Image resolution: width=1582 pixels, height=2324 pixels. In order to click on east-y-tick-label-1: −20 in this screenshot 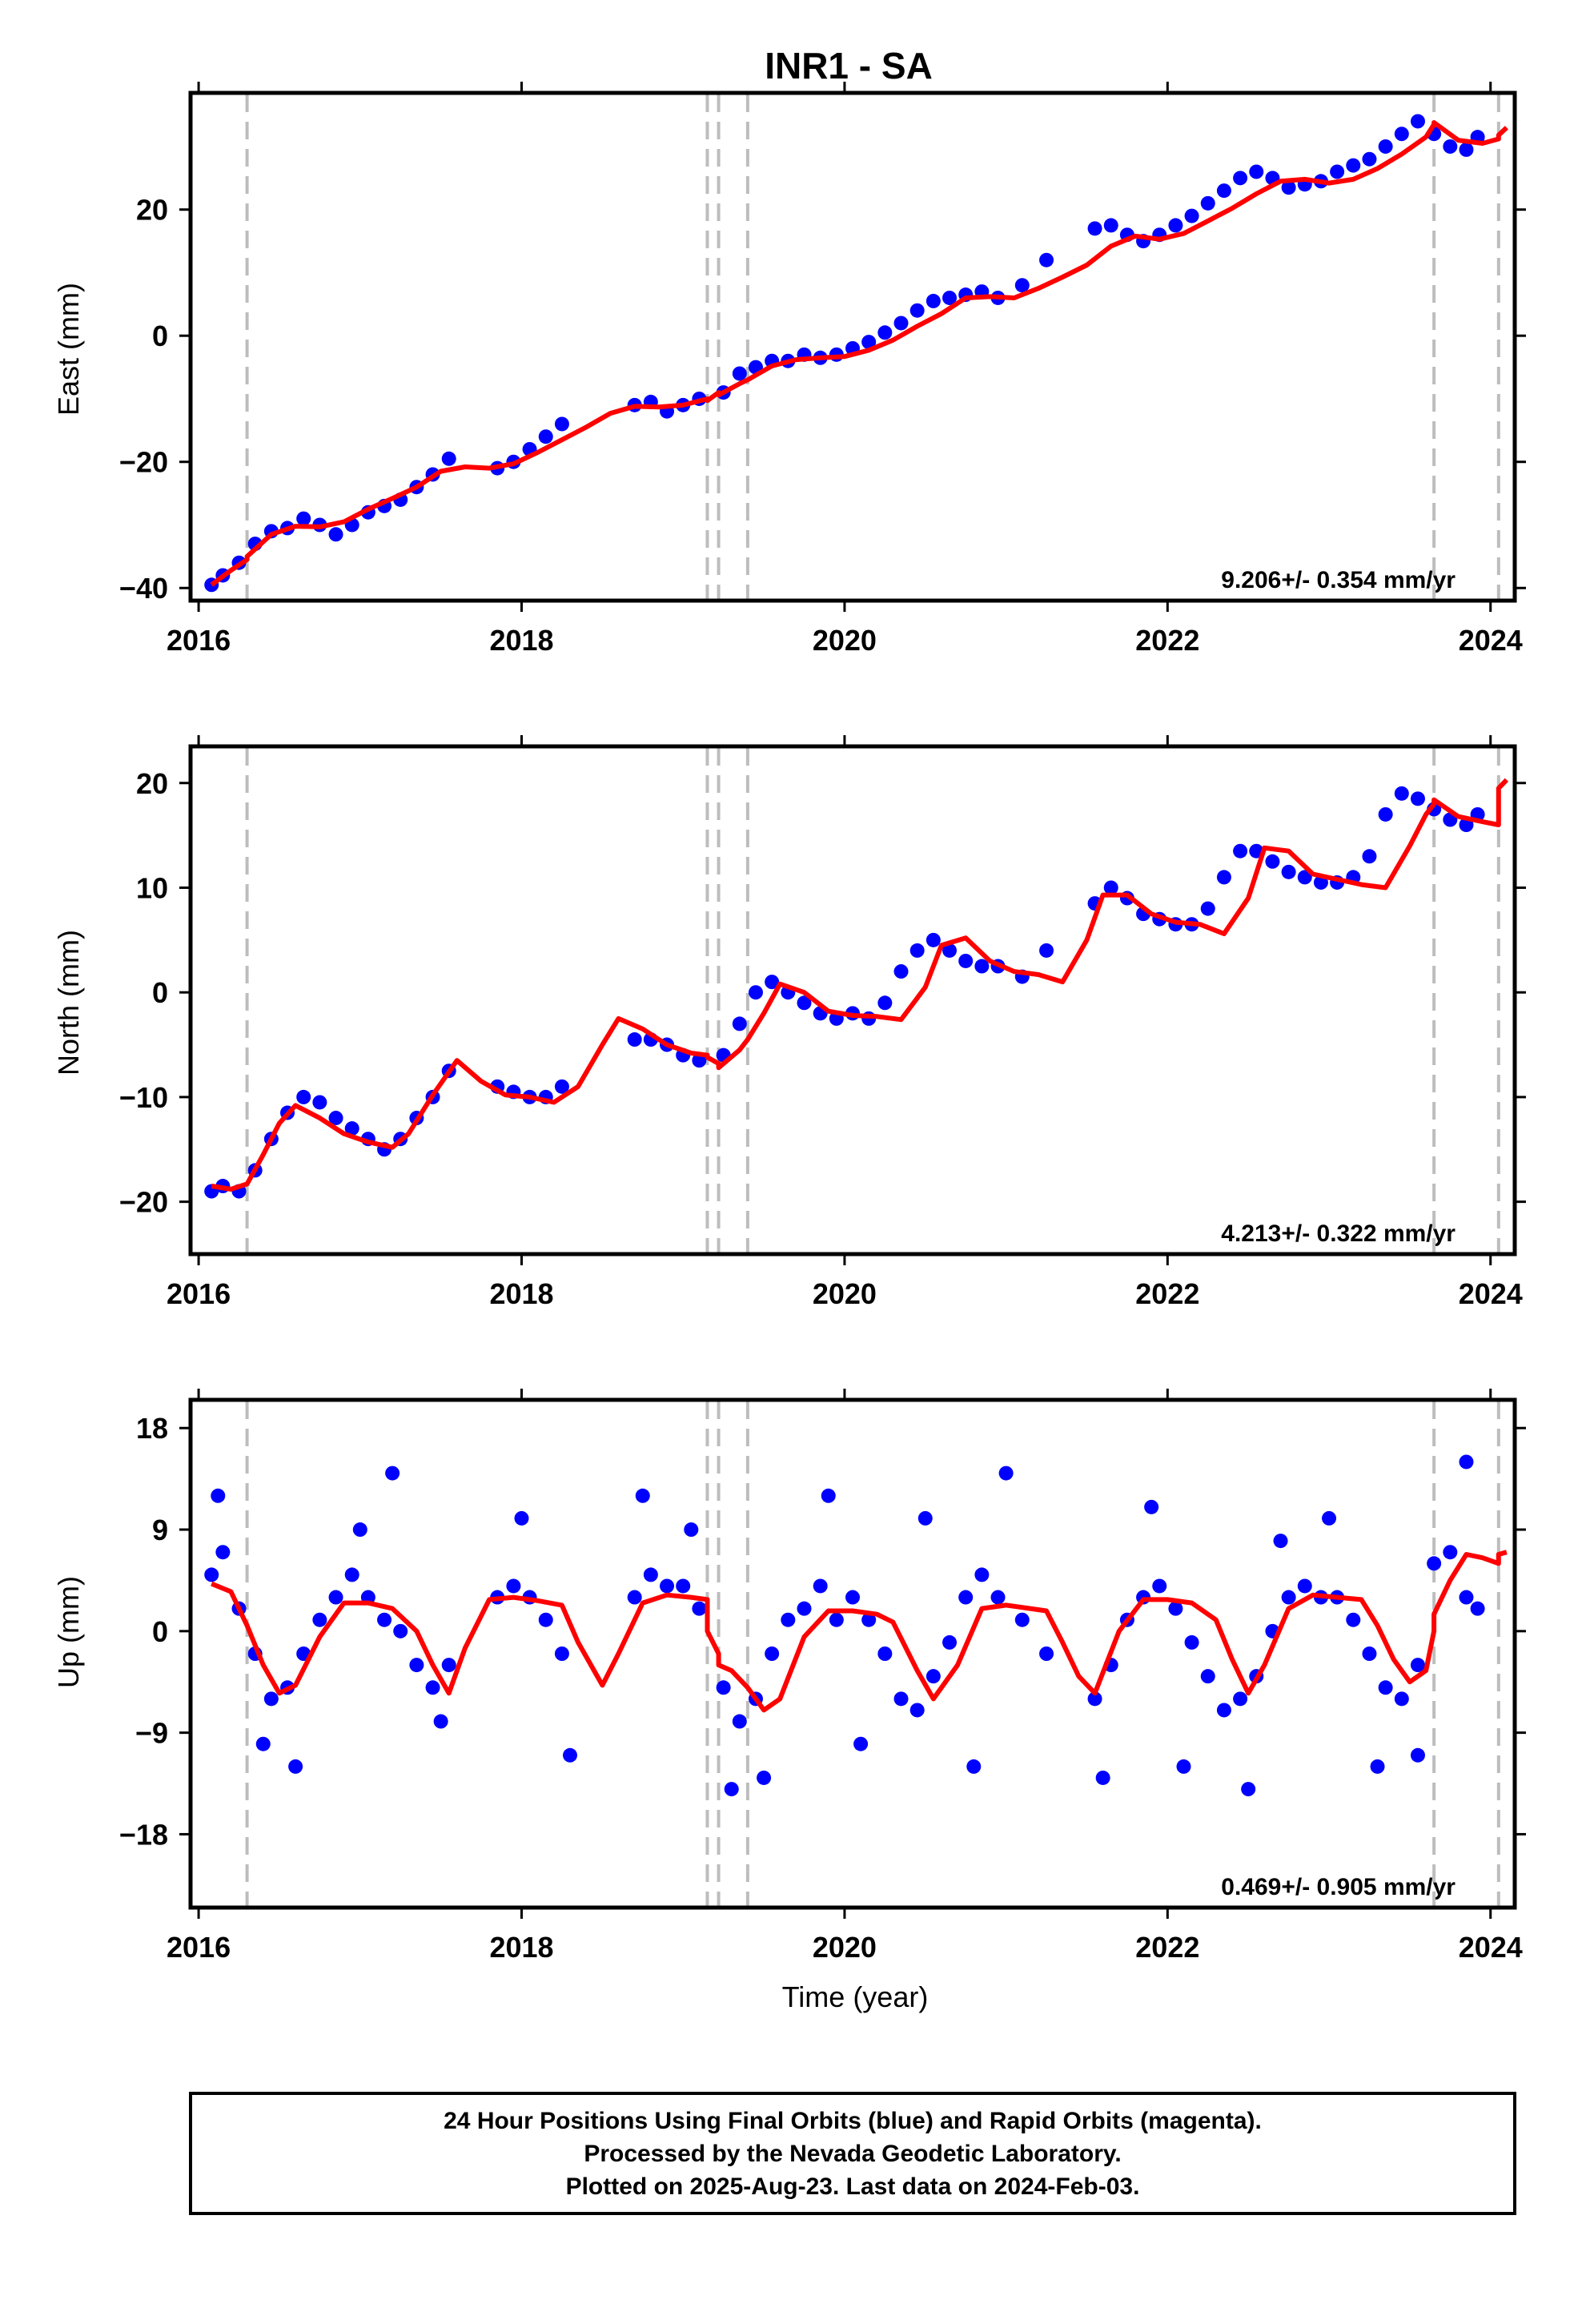, I will do `click(144, 463)`.